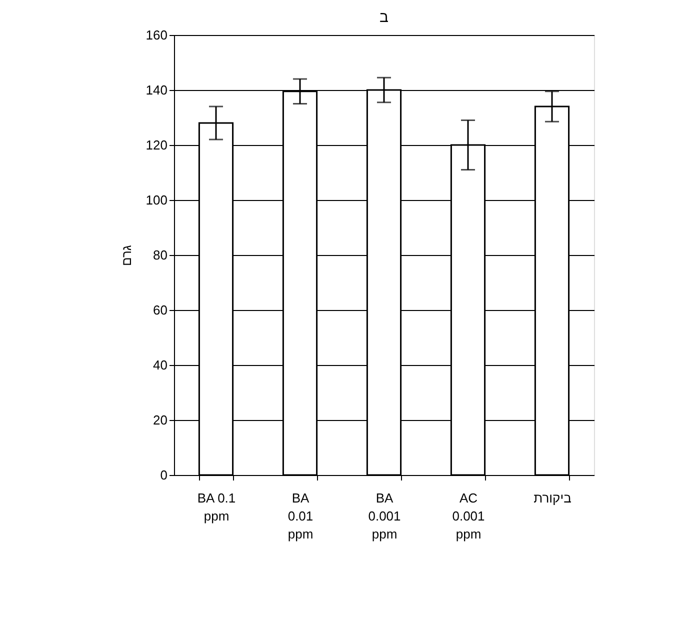  Describe the element at coordinates (157, 35) in the screenshot. I see `y-tick-label: 160` at that location.